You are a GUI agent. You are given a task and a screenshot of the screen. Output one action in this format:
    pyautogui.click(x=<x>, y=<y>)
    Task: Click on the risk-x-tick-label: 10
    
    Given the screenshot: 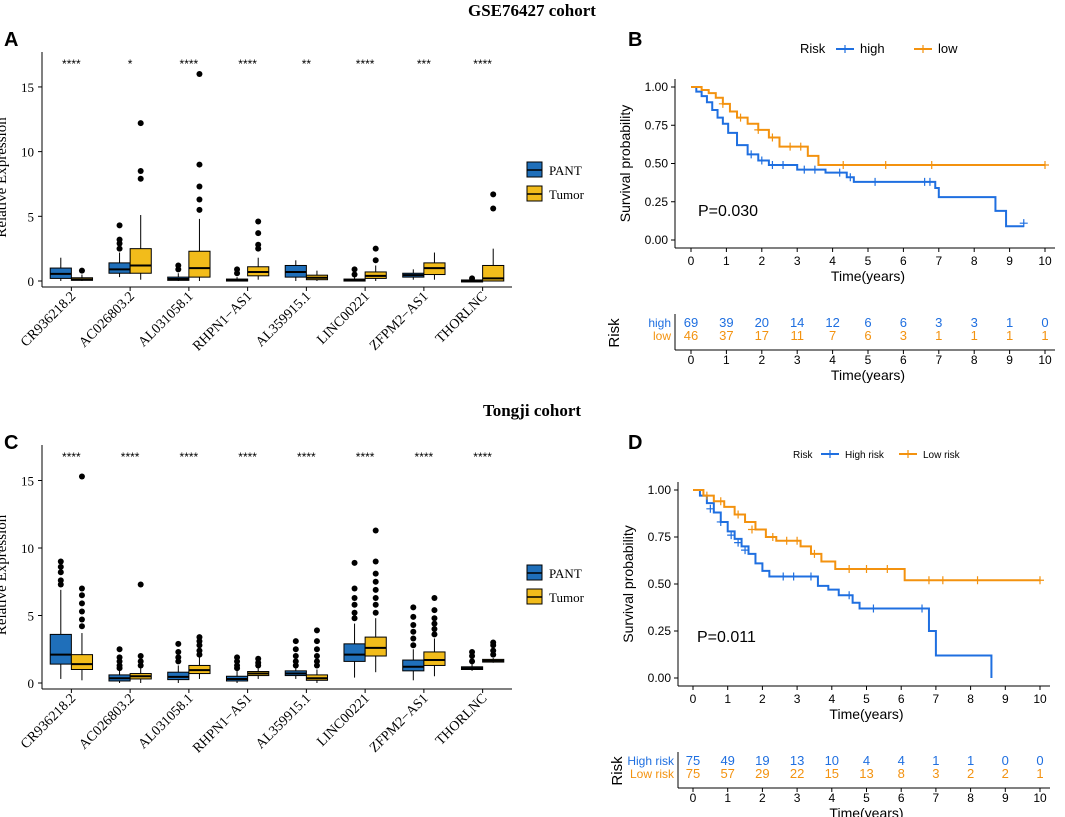 What is the action you would take?
    pyautogui.click(x=1040, y=798)
    